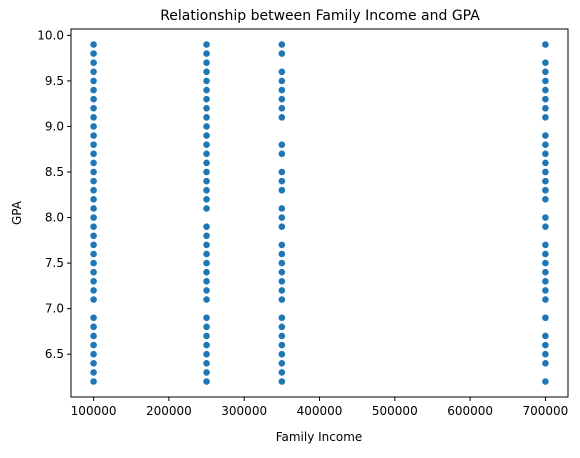  What do you see at coordinates (546, 411) in the screenshot?
I see `x-tick-label: 700000` at bounding box center [546, 411].